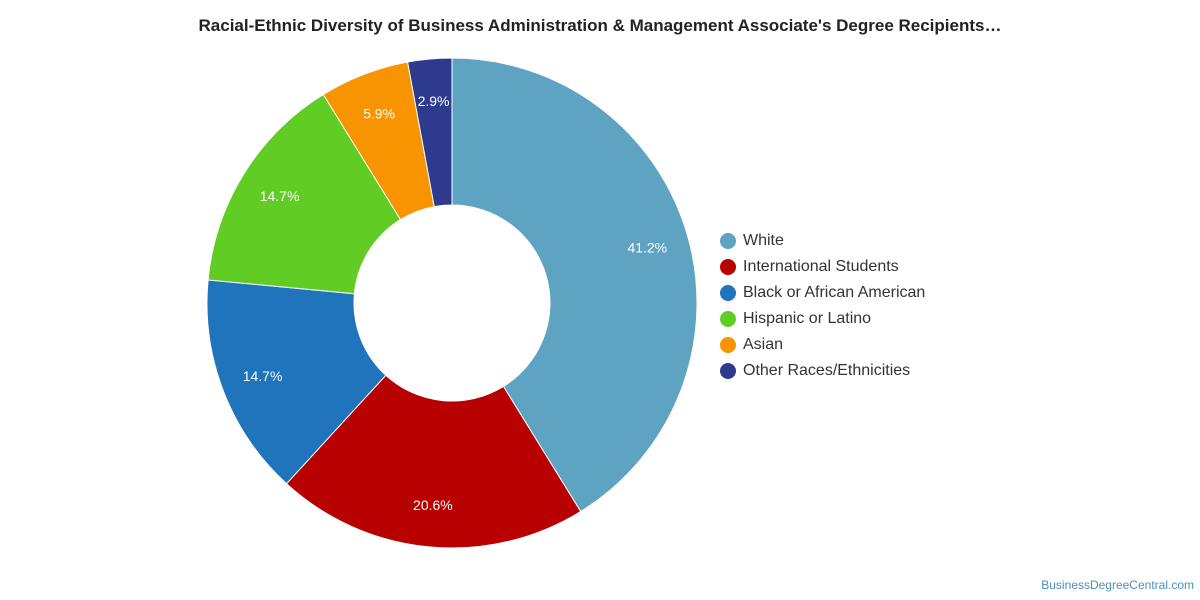 The height and width of the screenshot is (600, 1200). Describe the element at coordinates (763, 344) in the screenshot. I see `legend-label: Asian` at that location.